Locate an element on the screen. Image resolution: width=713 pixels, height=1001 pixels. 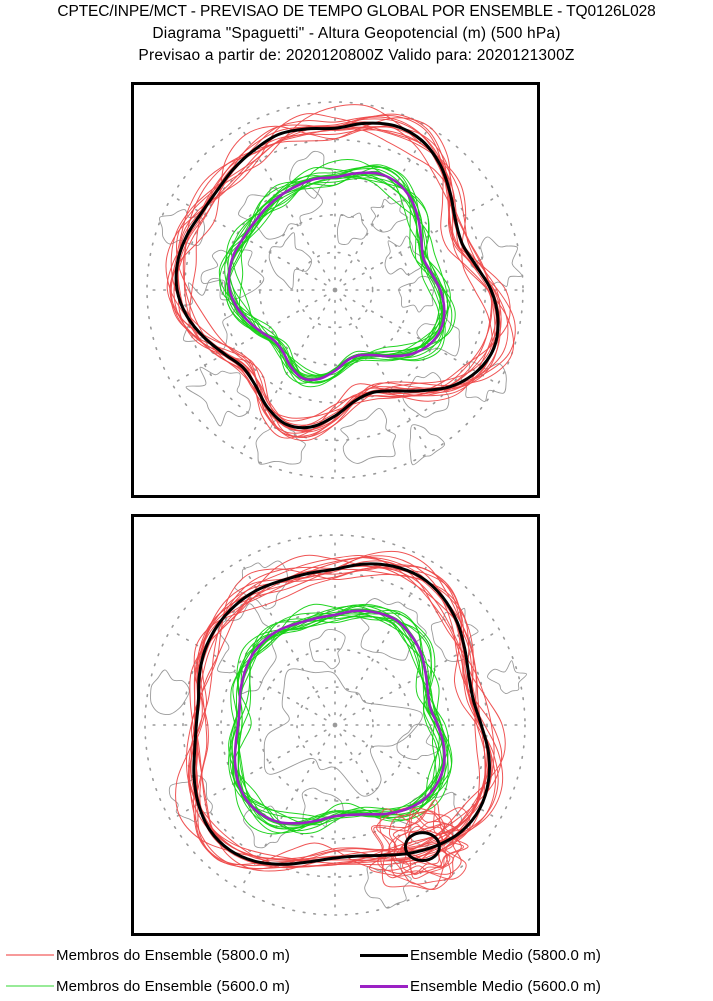
legend-item-members-5800: Membros do Ensemble (5800.0 m) is located at coordinates (148, 955).